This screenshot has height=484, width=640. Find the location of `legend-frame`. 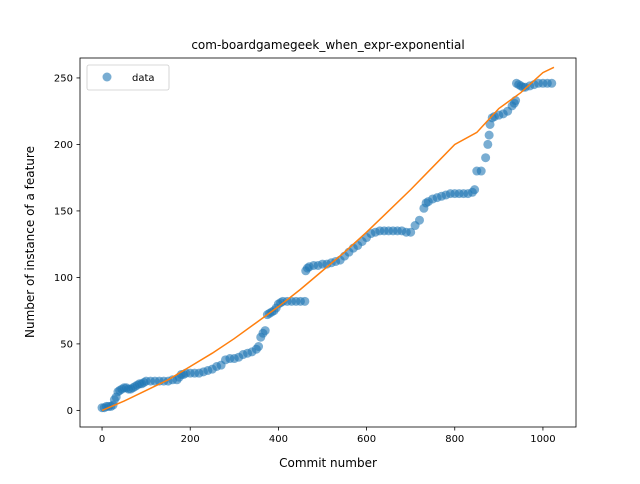

legend-frame is located at coordinates (128, 77).